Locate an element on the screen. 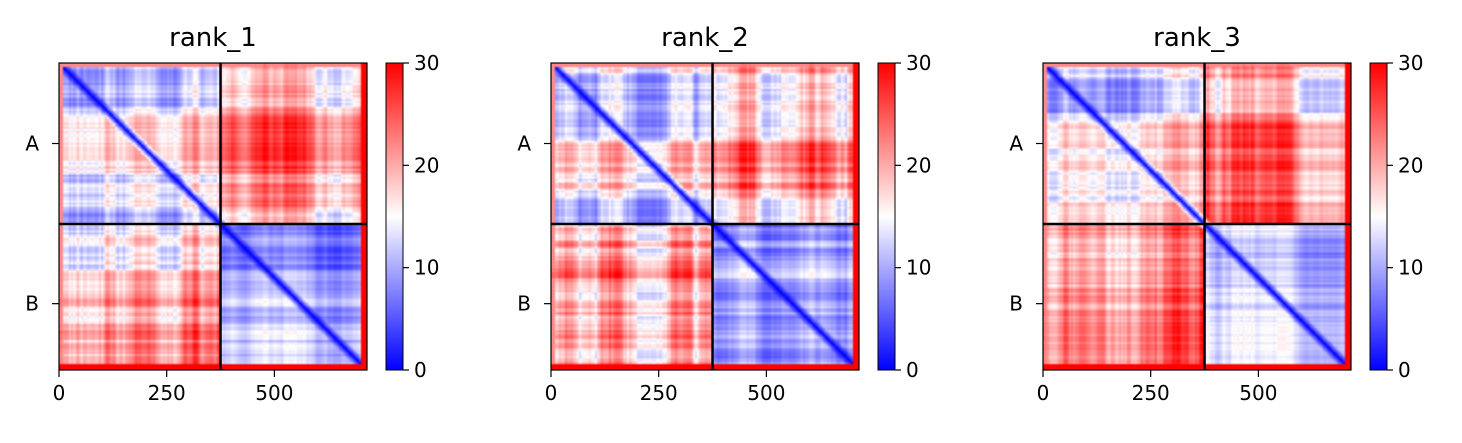 The height and width of the screenshot is (443, 1462). subplot-title: rank_3 is located at coordinates (1197, 38).